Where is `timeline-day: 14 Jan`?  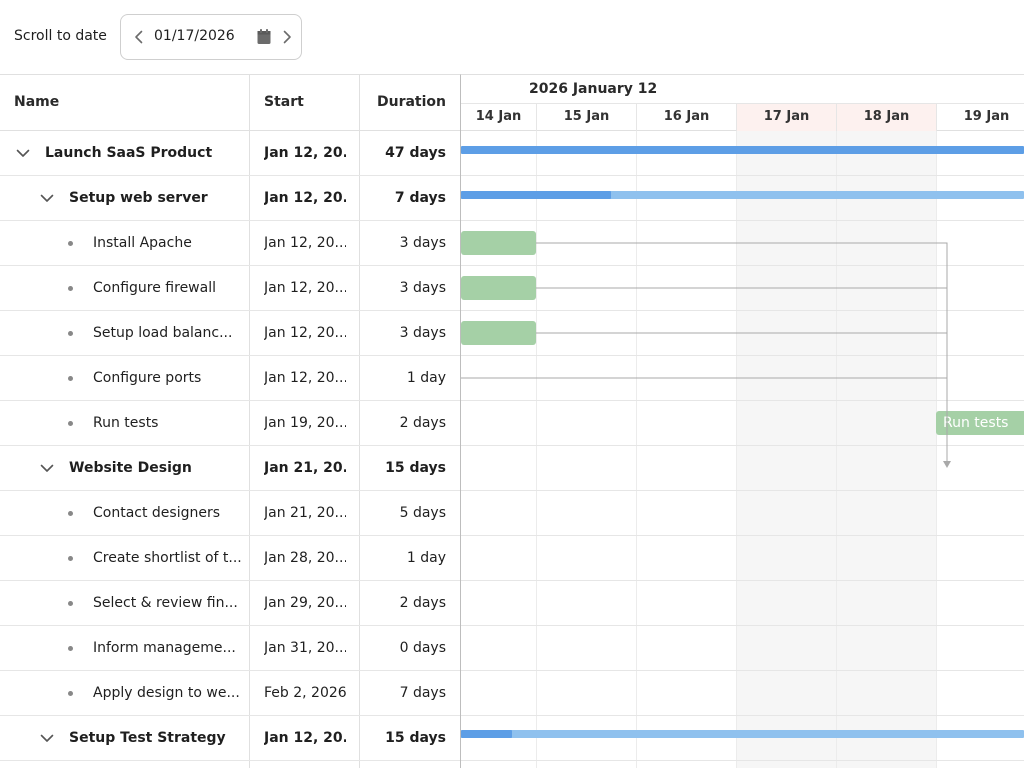
timeline-day: 14 Jan is located at coordinates (498, 116).